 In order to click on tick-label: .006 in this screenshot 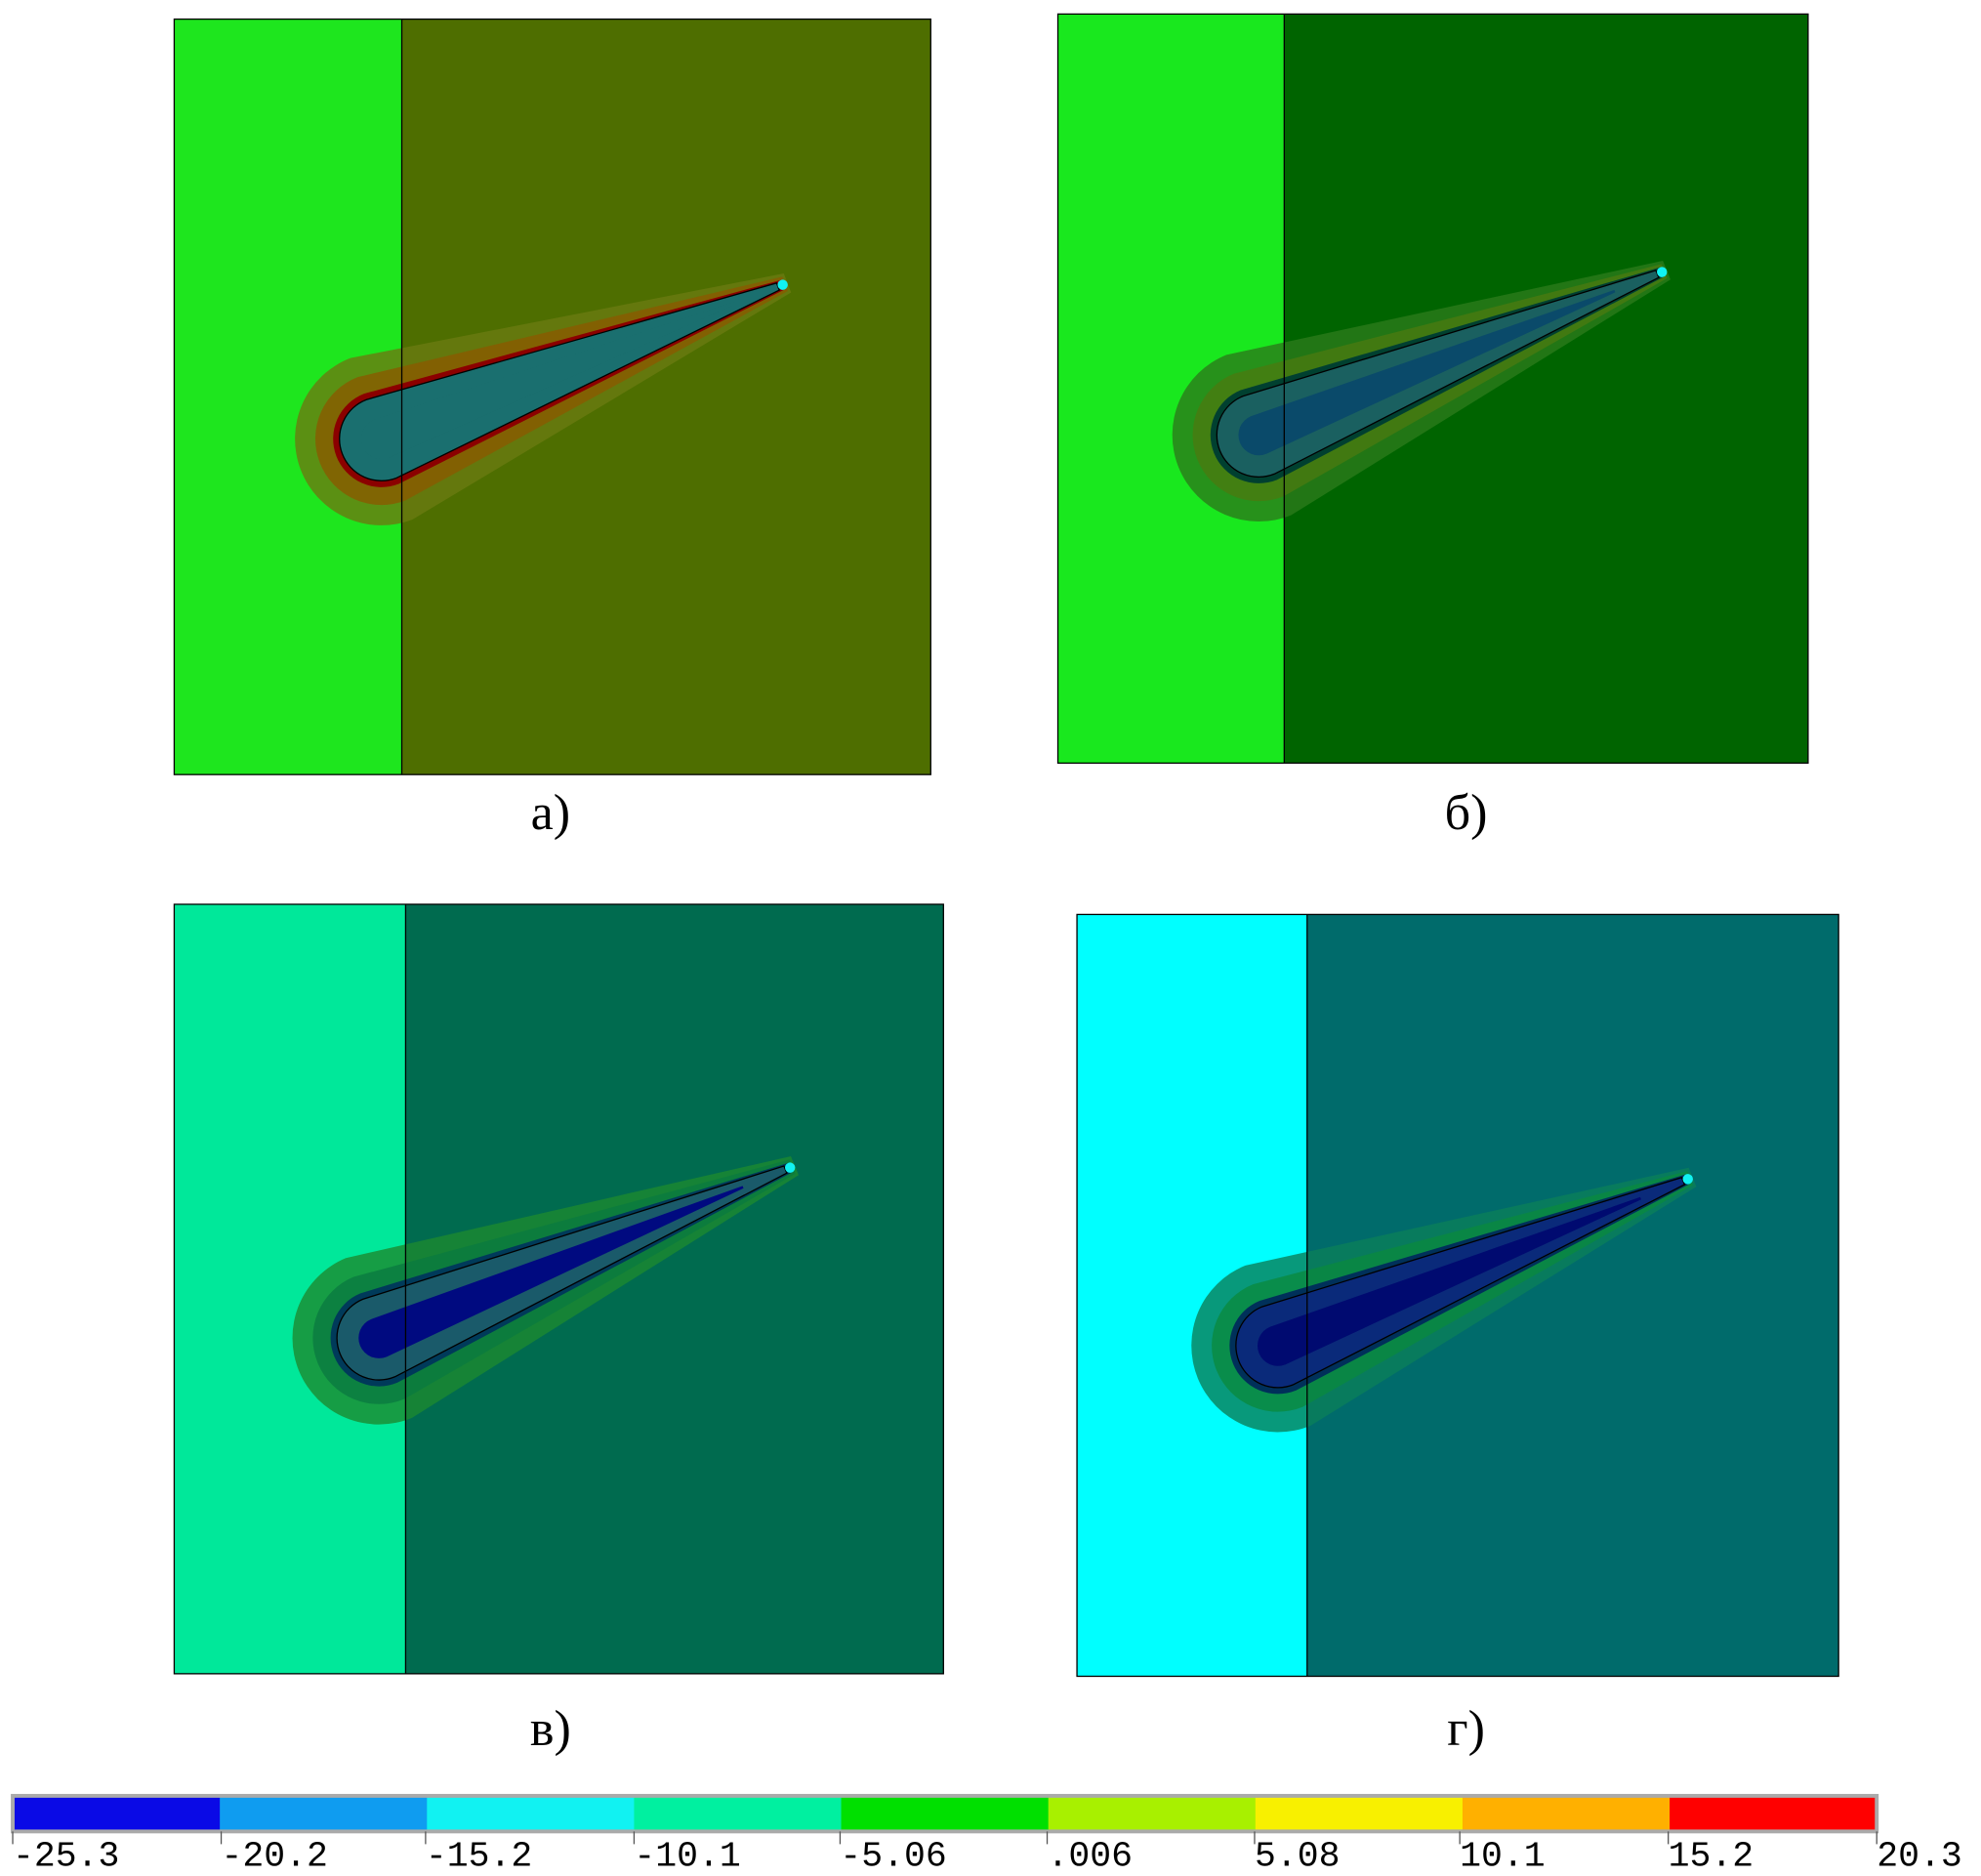, I will do `click(1091, 1857)`.